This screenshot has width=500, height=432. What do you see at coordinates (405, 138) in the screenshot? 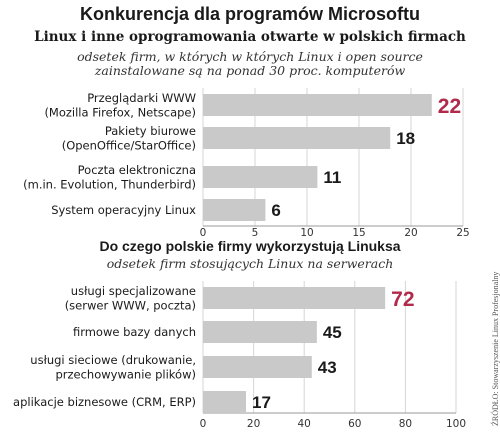
I see `chart1-value-label: 18` at bounding box center [405, 138].